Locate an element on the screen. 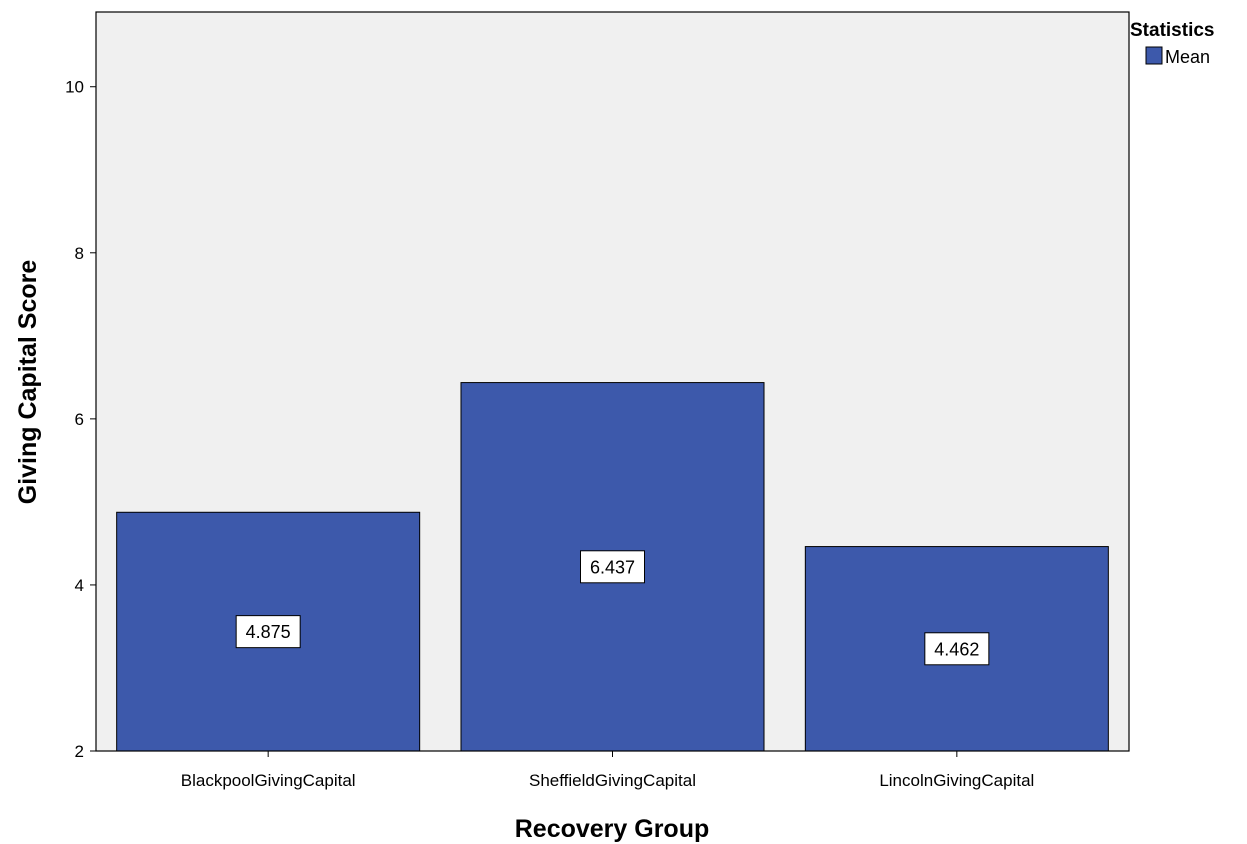 Image resolution: width=1247 pixels, height=844 pixels. data-label-text: 4.462 is located at coordinates (956, 649).